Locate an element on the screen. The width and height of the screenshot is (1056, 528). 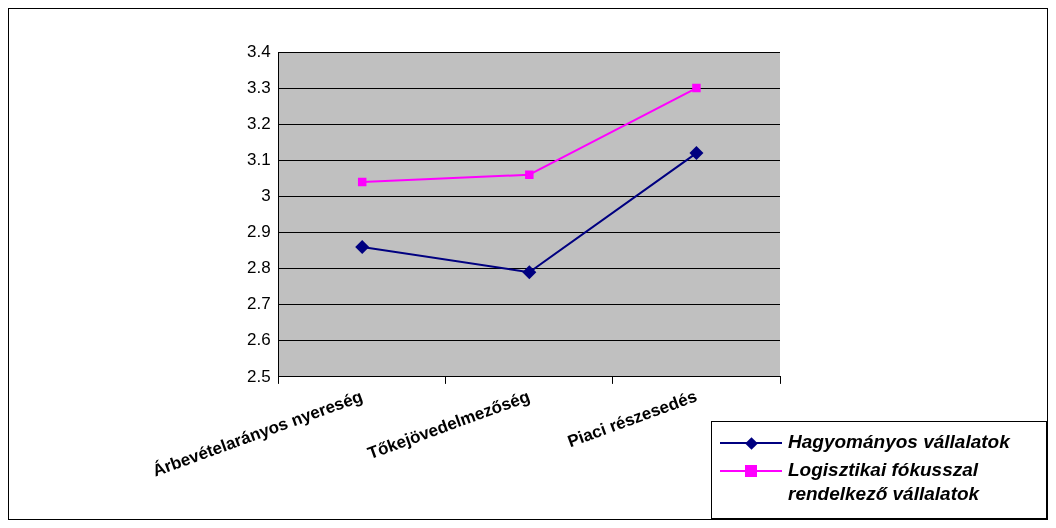
y-tick-label: 3.3 is located at coordinates (258, 87).